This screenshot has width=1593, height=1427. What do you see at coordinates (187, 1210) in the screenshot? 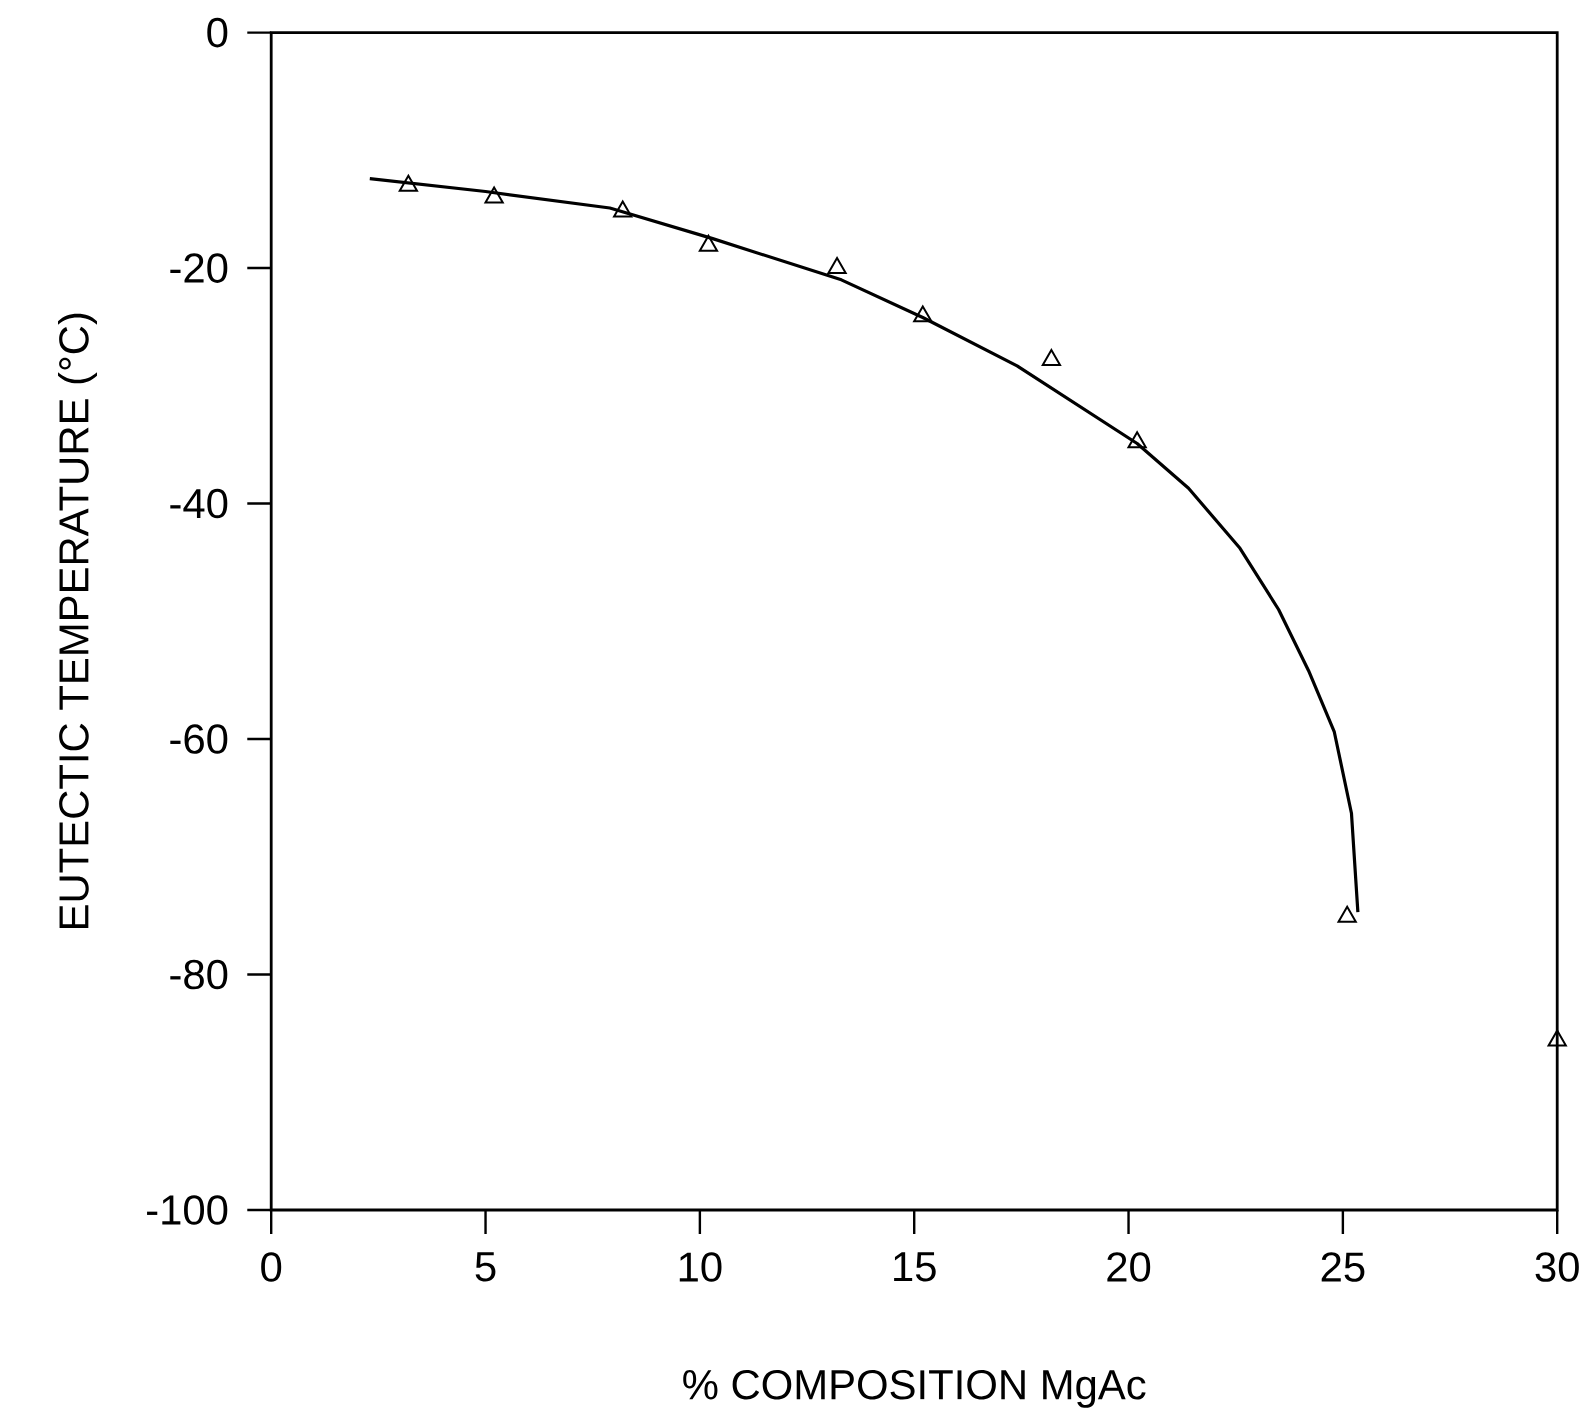
I see `y-tick-label: -100` at bounding box center [187, 1210].